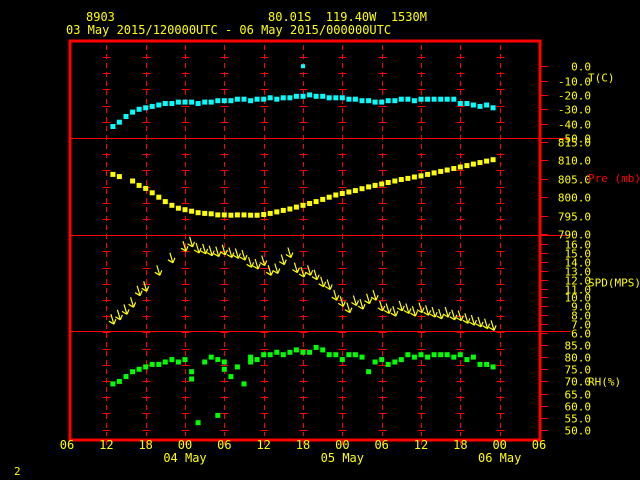 The width and height of the screenshot is (640, 480). I want to click on y-tick-label: 60.0, so click(578, 407).